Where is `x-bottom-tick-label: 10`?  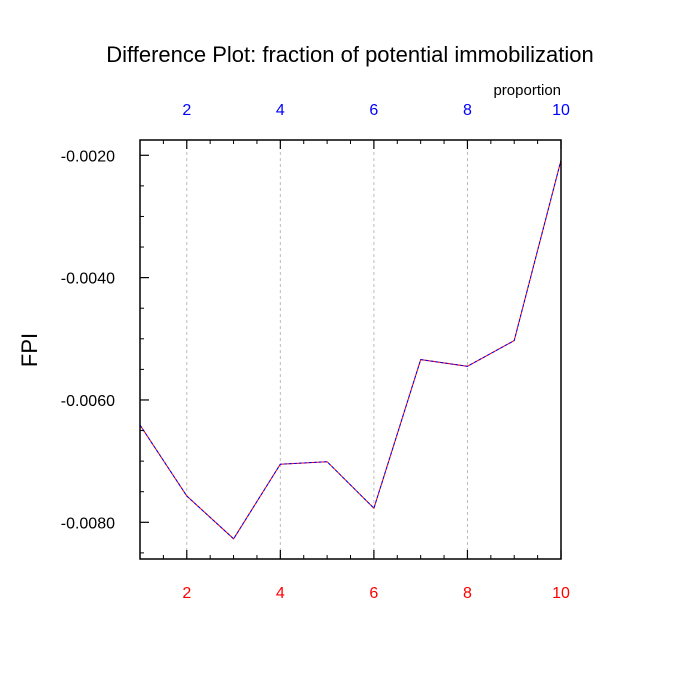
x-bottom-tick-label: 10 is located at coordinates (561, 593).